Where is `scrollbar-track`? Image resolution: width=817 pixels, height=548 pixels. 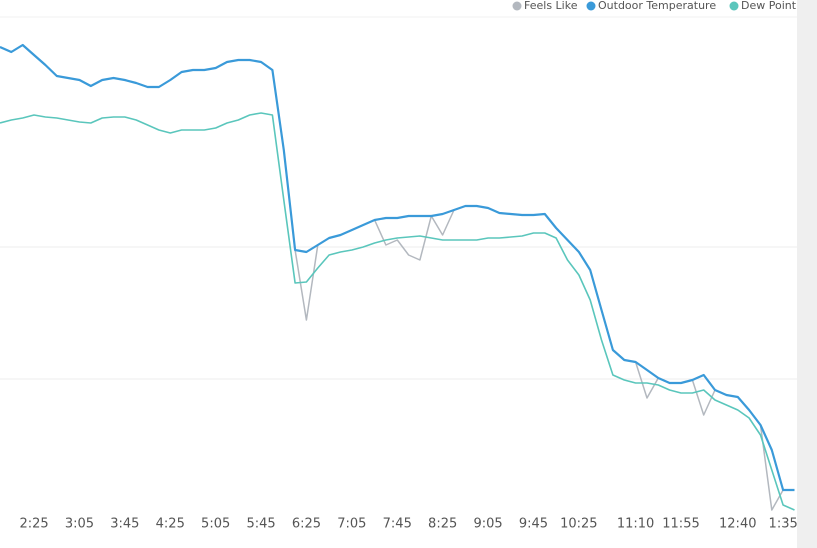 scrollbar-track is located at coordinates (807, 274).